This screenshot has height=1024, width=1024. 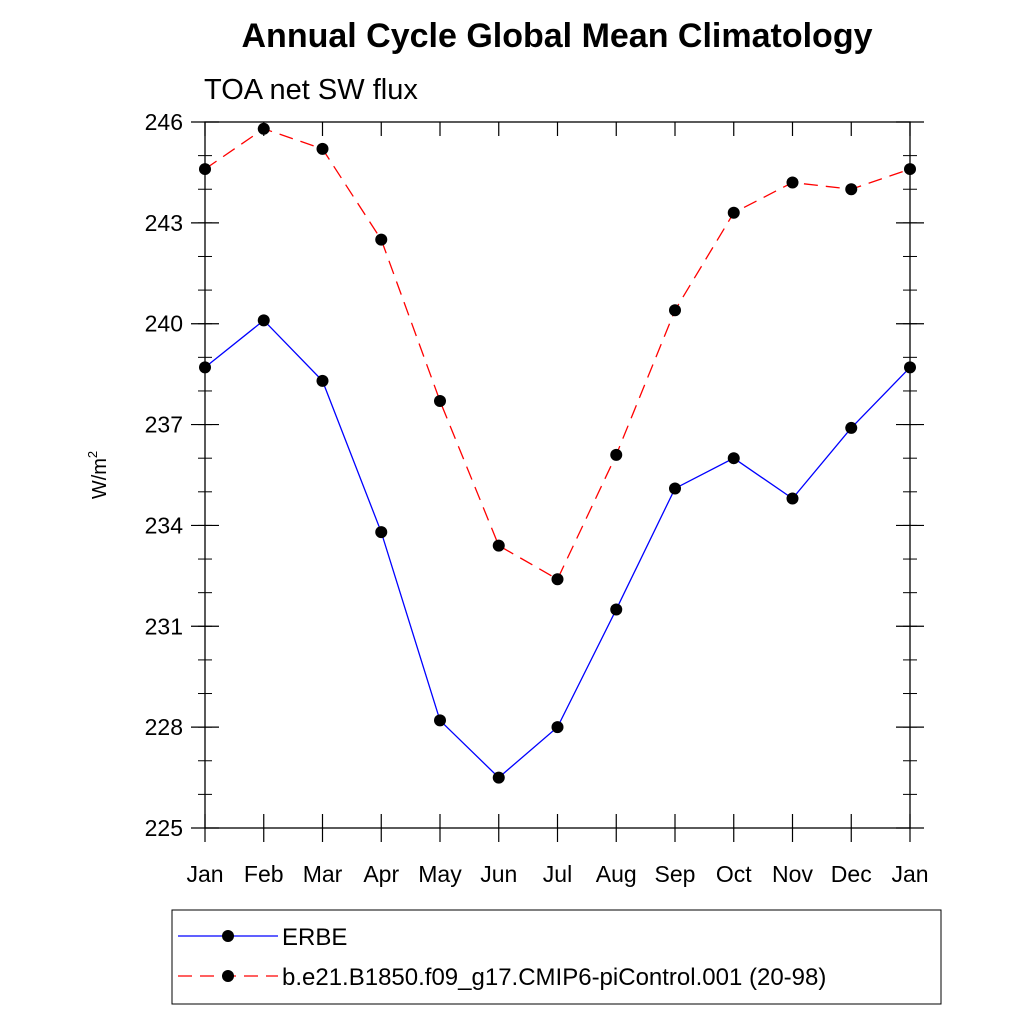 I want to click on x-tick-label: Feb, so click(x=264, y=874).